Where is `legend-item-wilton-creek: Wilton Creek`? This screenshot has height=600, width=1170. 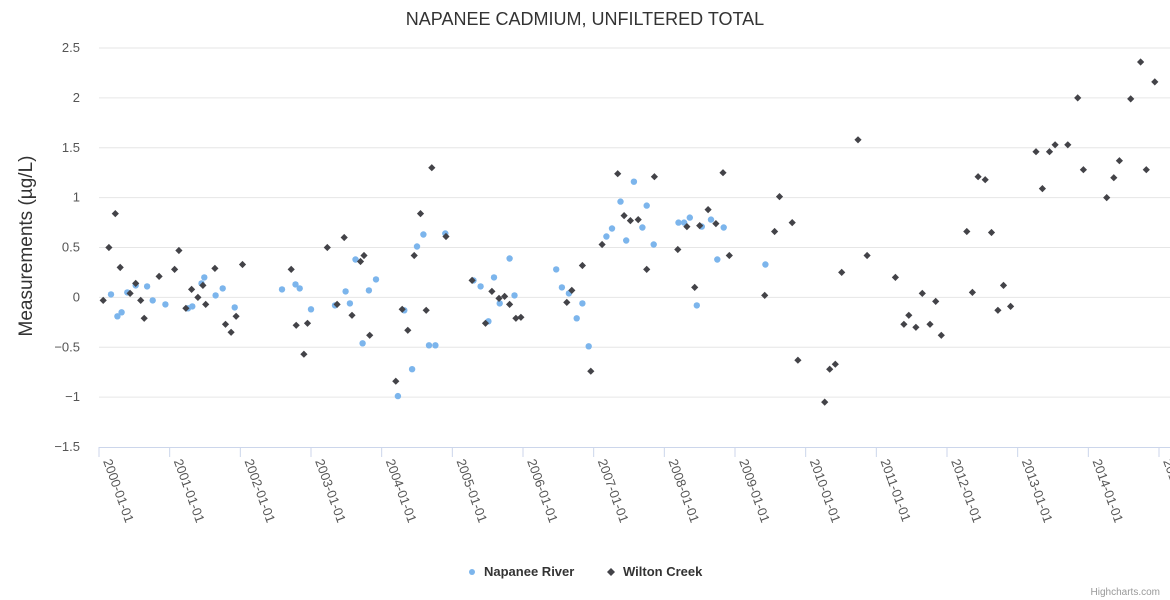
legend-item-wilton-creek: Wilton Creek is located at coordinates (655, 571).